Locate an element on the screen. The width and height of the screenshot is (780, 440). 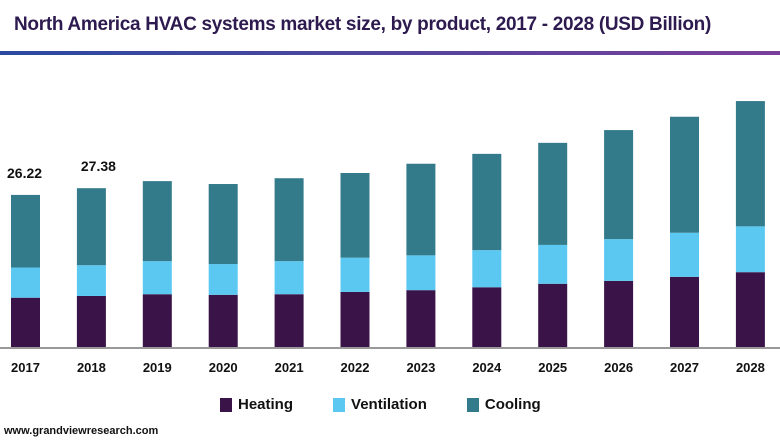
bar-heating-2023 is located at coordinates (421, 318).